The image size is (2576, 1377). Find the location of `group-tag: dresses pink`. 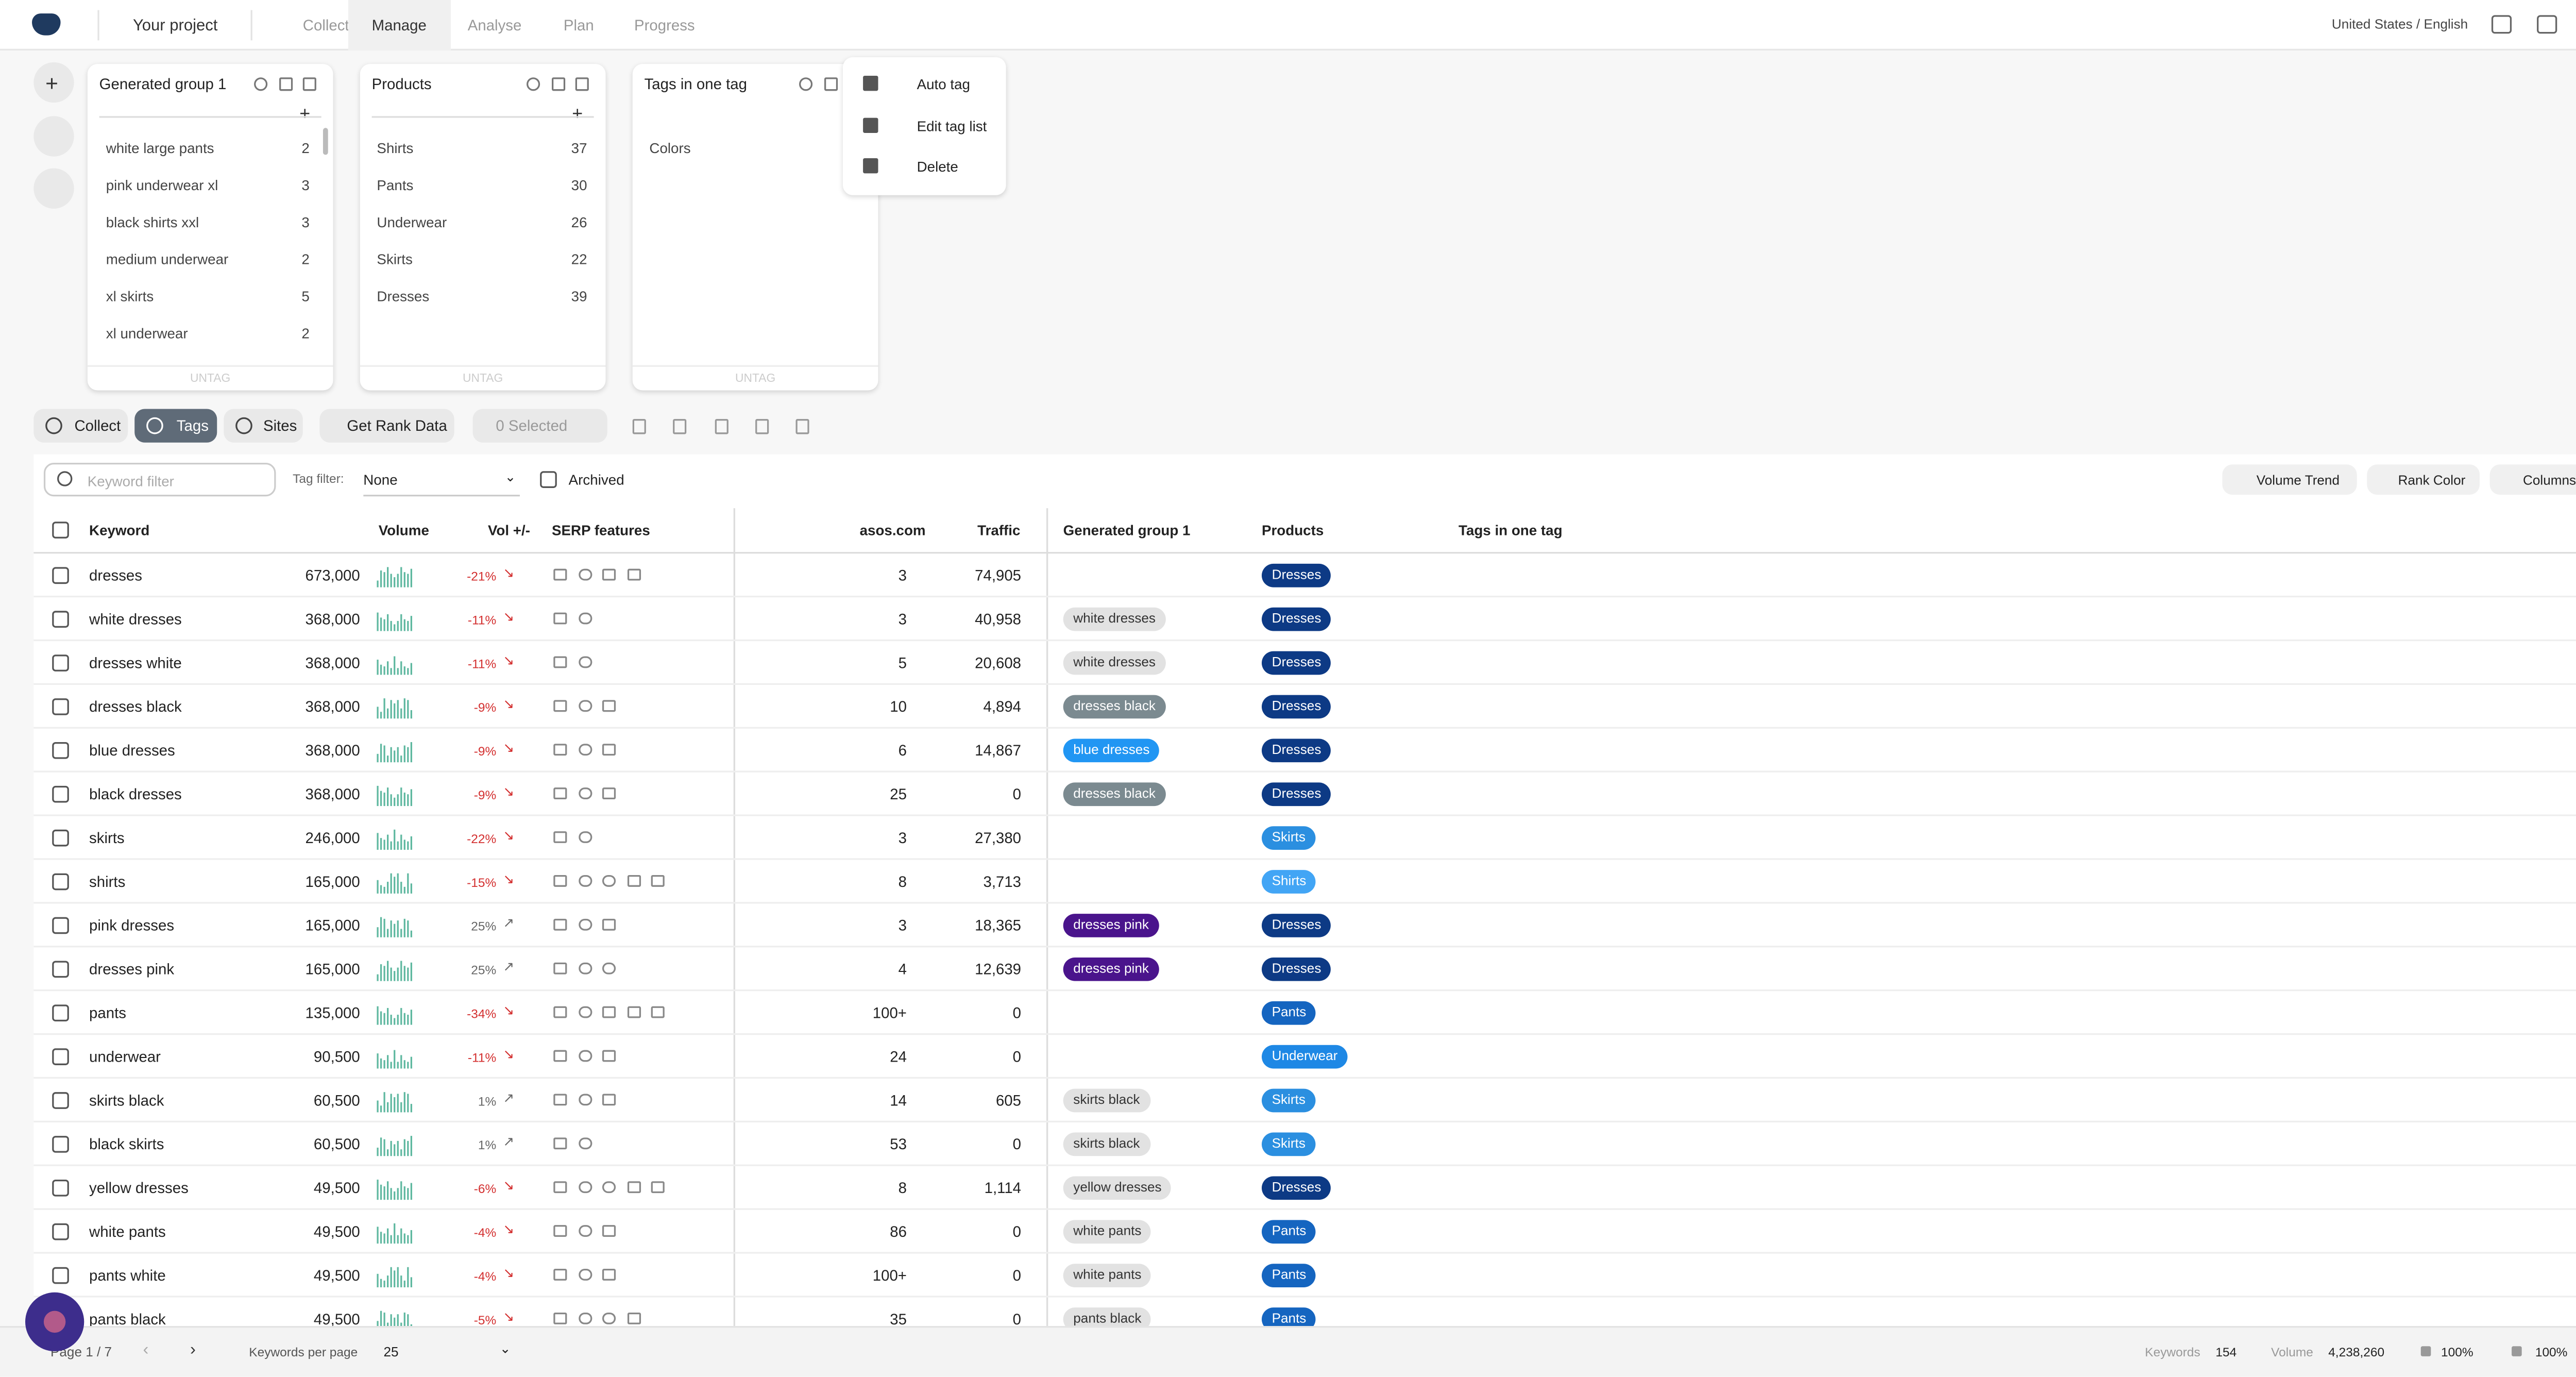

group-tag: dresses pink is located at coordinates (1111, 925).